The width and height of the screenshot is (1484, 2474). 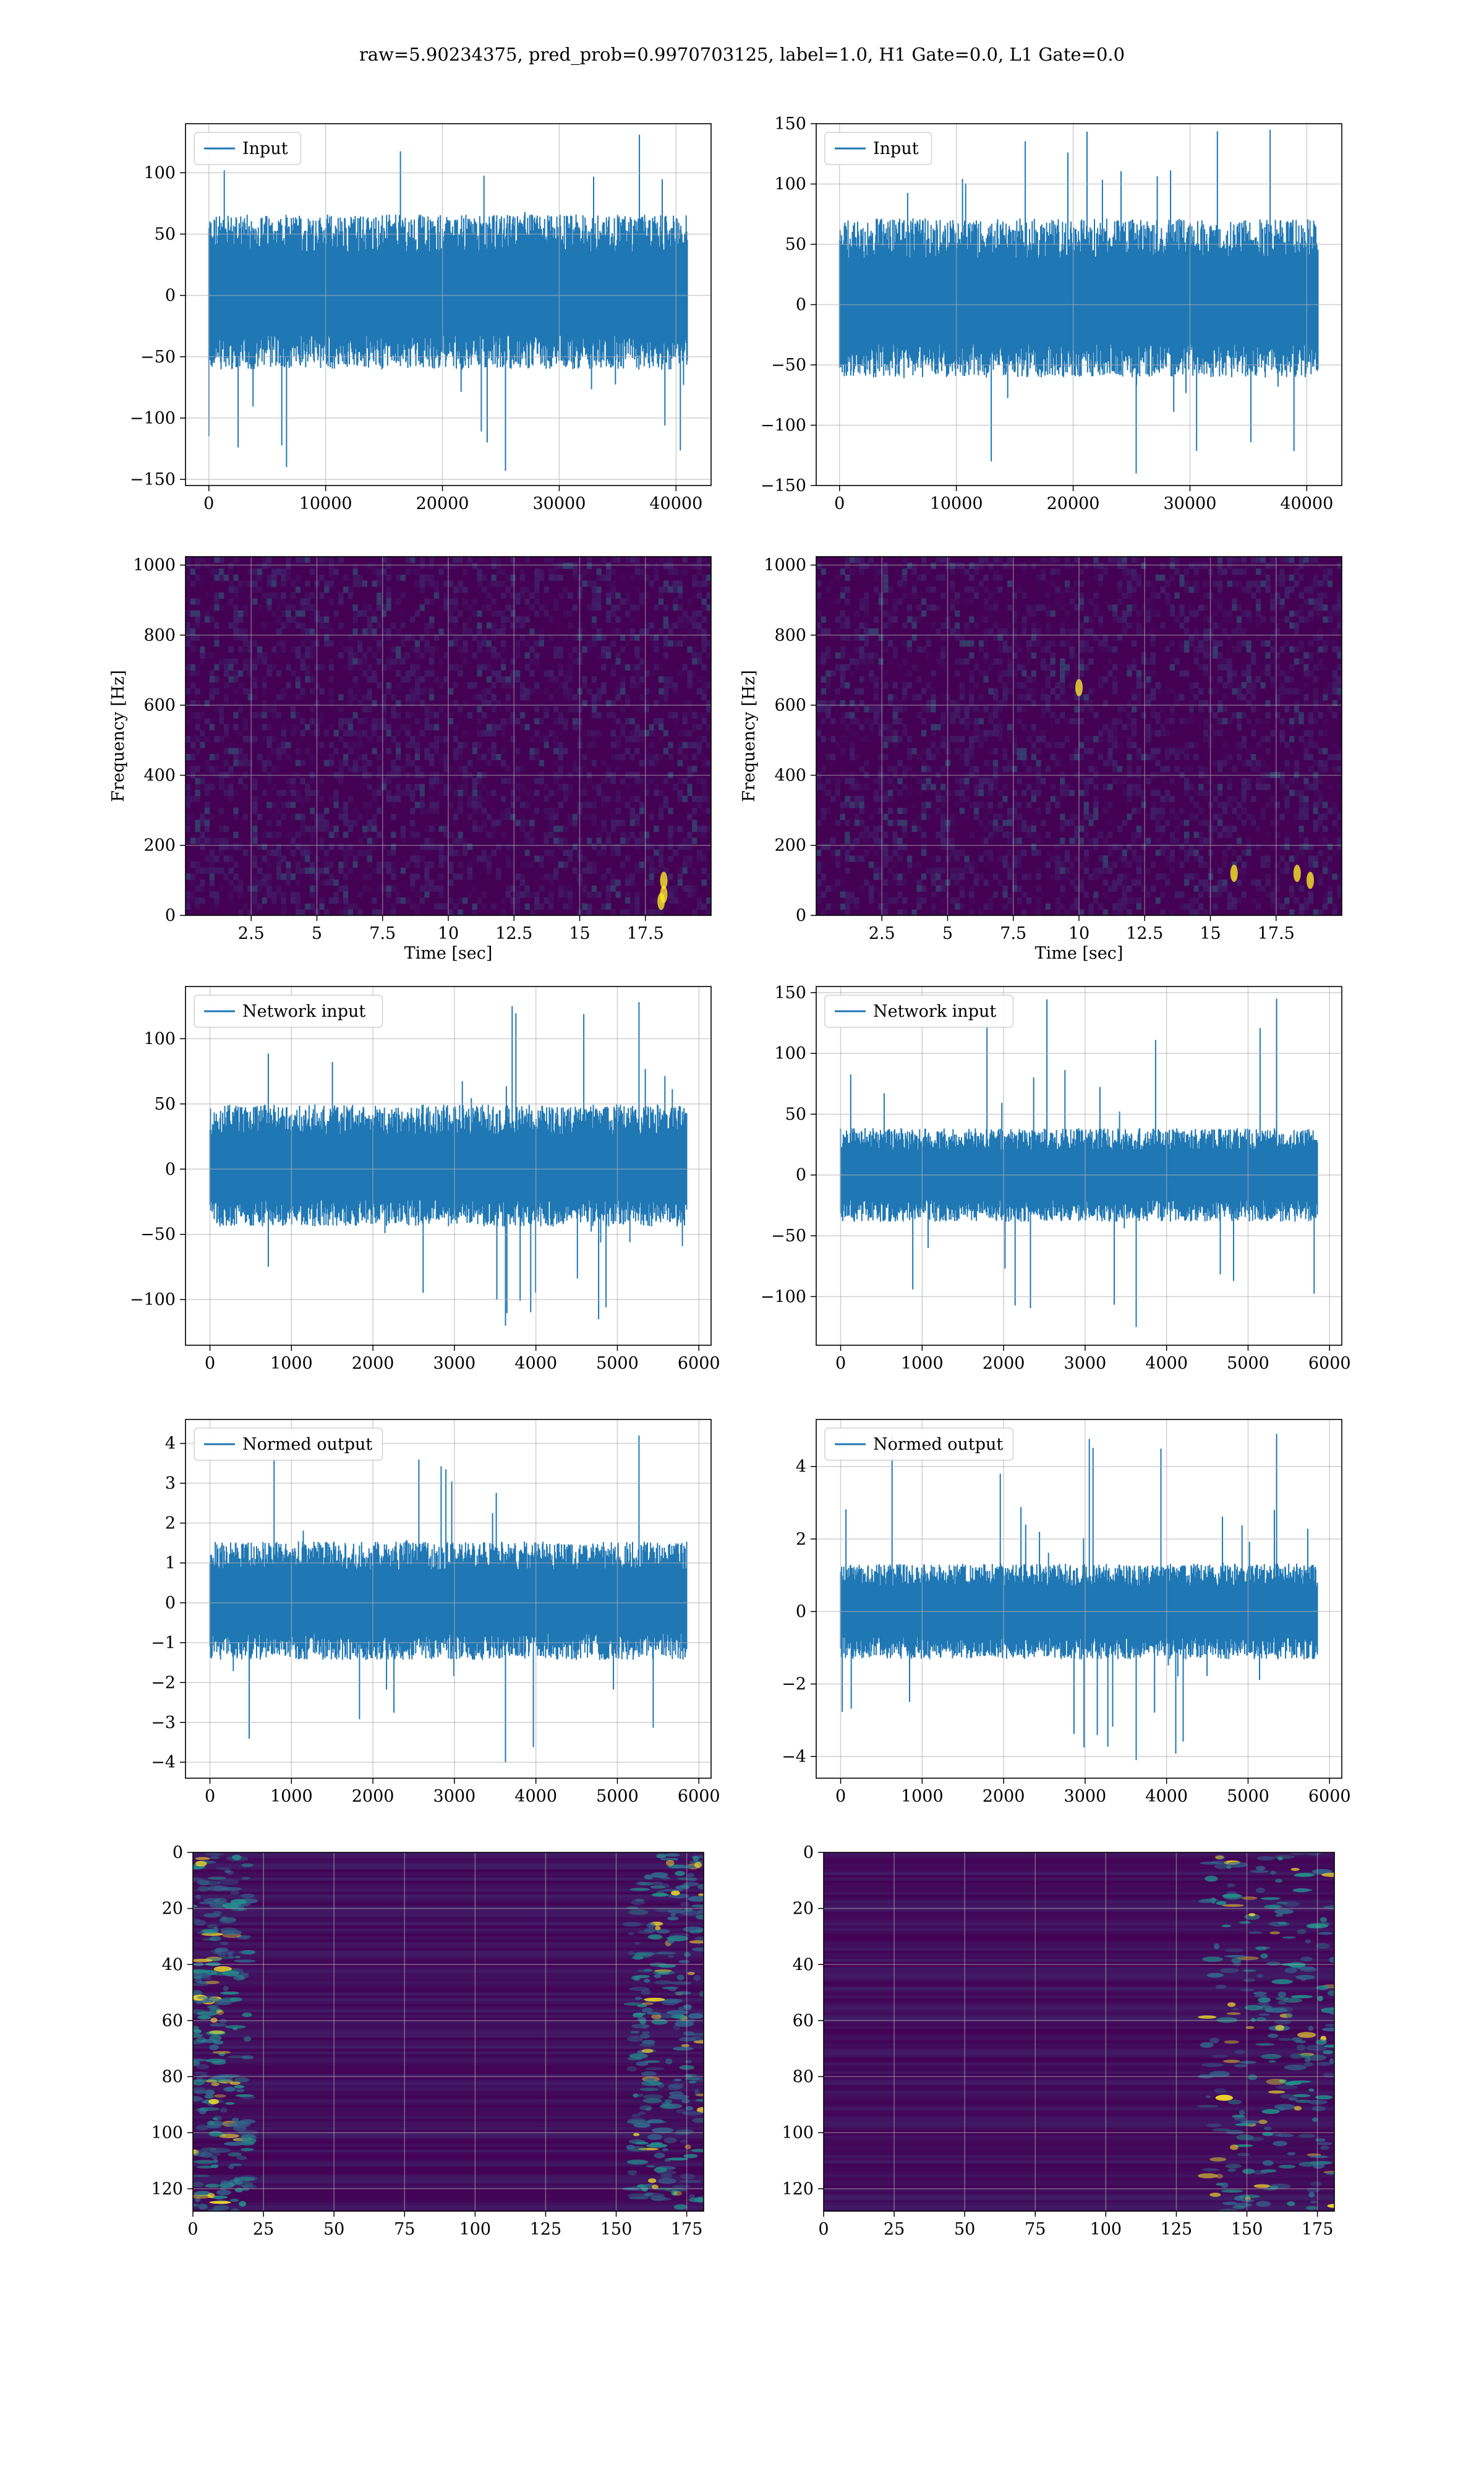 I want to click on x-tick-label: 12.5, so click(x=1144, y=933).